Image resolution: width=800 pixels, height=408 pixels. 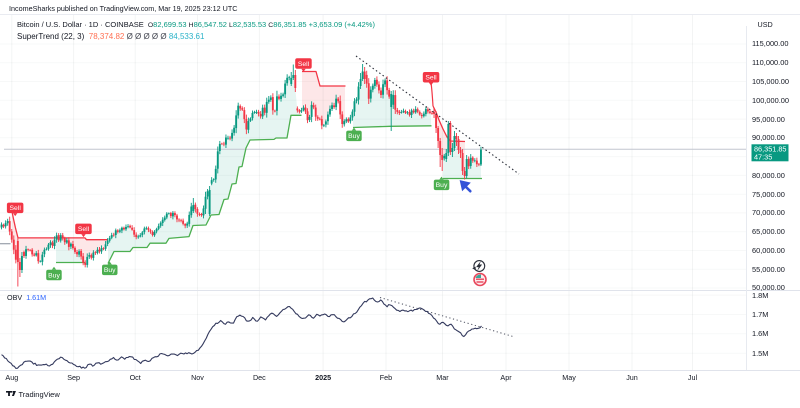 What do you see at coordinates (763, 157) in the screenshot?
I see `svg-text: 47:35` at bounding box center [763, 157].